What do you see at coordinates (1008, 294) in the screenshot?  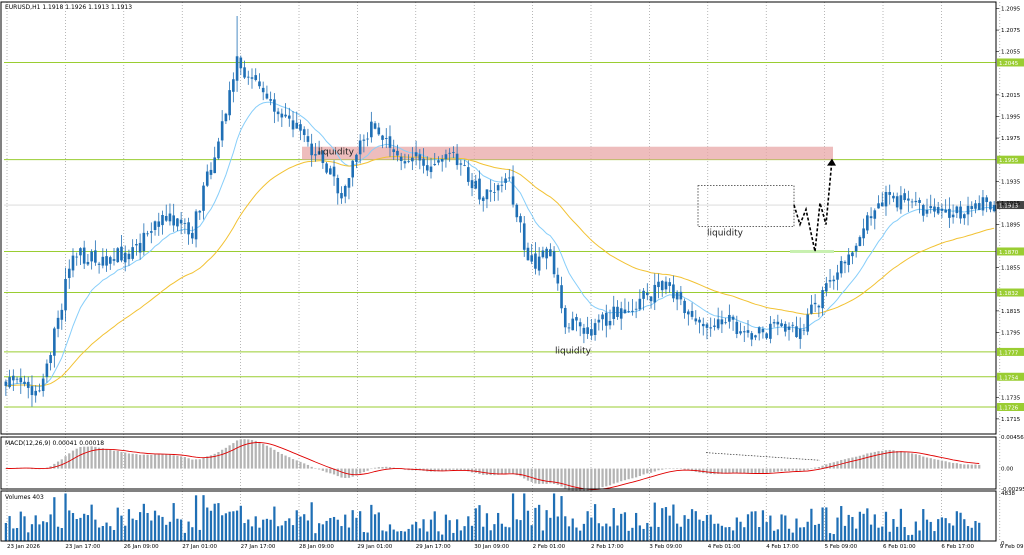 I see `level-price-label: 1.1832` at bounding box center [1008, 294].